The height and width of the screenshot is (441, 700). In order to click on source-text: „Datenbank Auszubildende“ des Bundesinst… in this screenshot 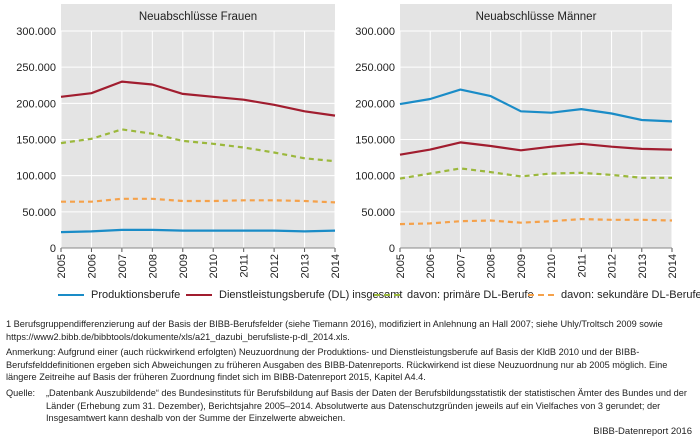, I will do `click(366, 405)`.